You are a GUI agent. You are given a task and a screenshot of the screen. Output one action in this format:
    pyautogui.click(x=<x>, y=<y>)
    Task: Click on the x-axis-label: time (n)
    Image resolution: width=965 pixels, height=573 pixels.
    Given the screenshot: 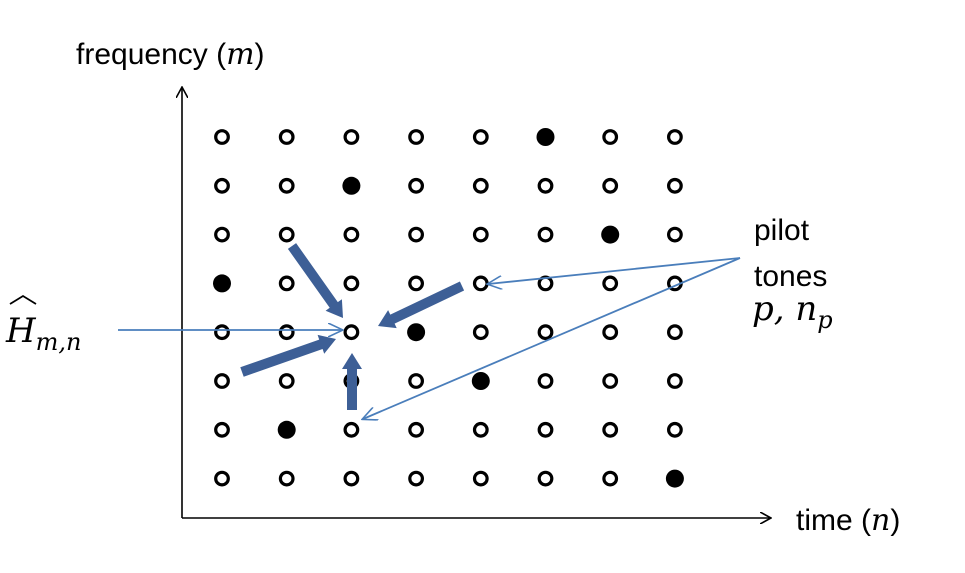 What is the action you would take?
    pyautogui.click(x=848, y=520)
    